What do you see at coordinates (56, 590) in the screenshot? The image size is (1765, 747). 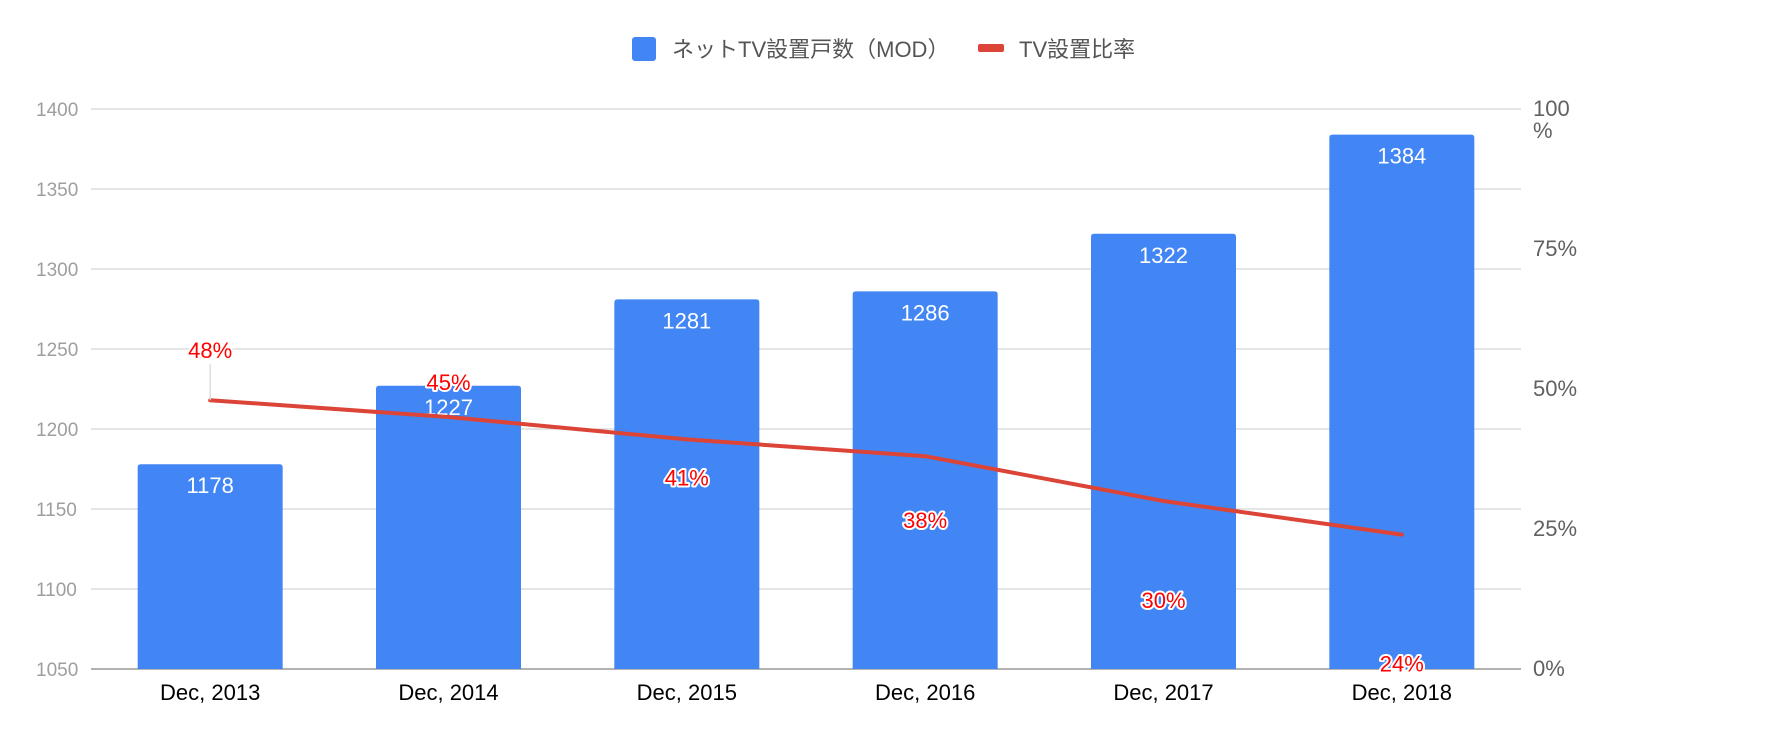 I see `left-tick-label: 1100` at bounding box center [56, 590].